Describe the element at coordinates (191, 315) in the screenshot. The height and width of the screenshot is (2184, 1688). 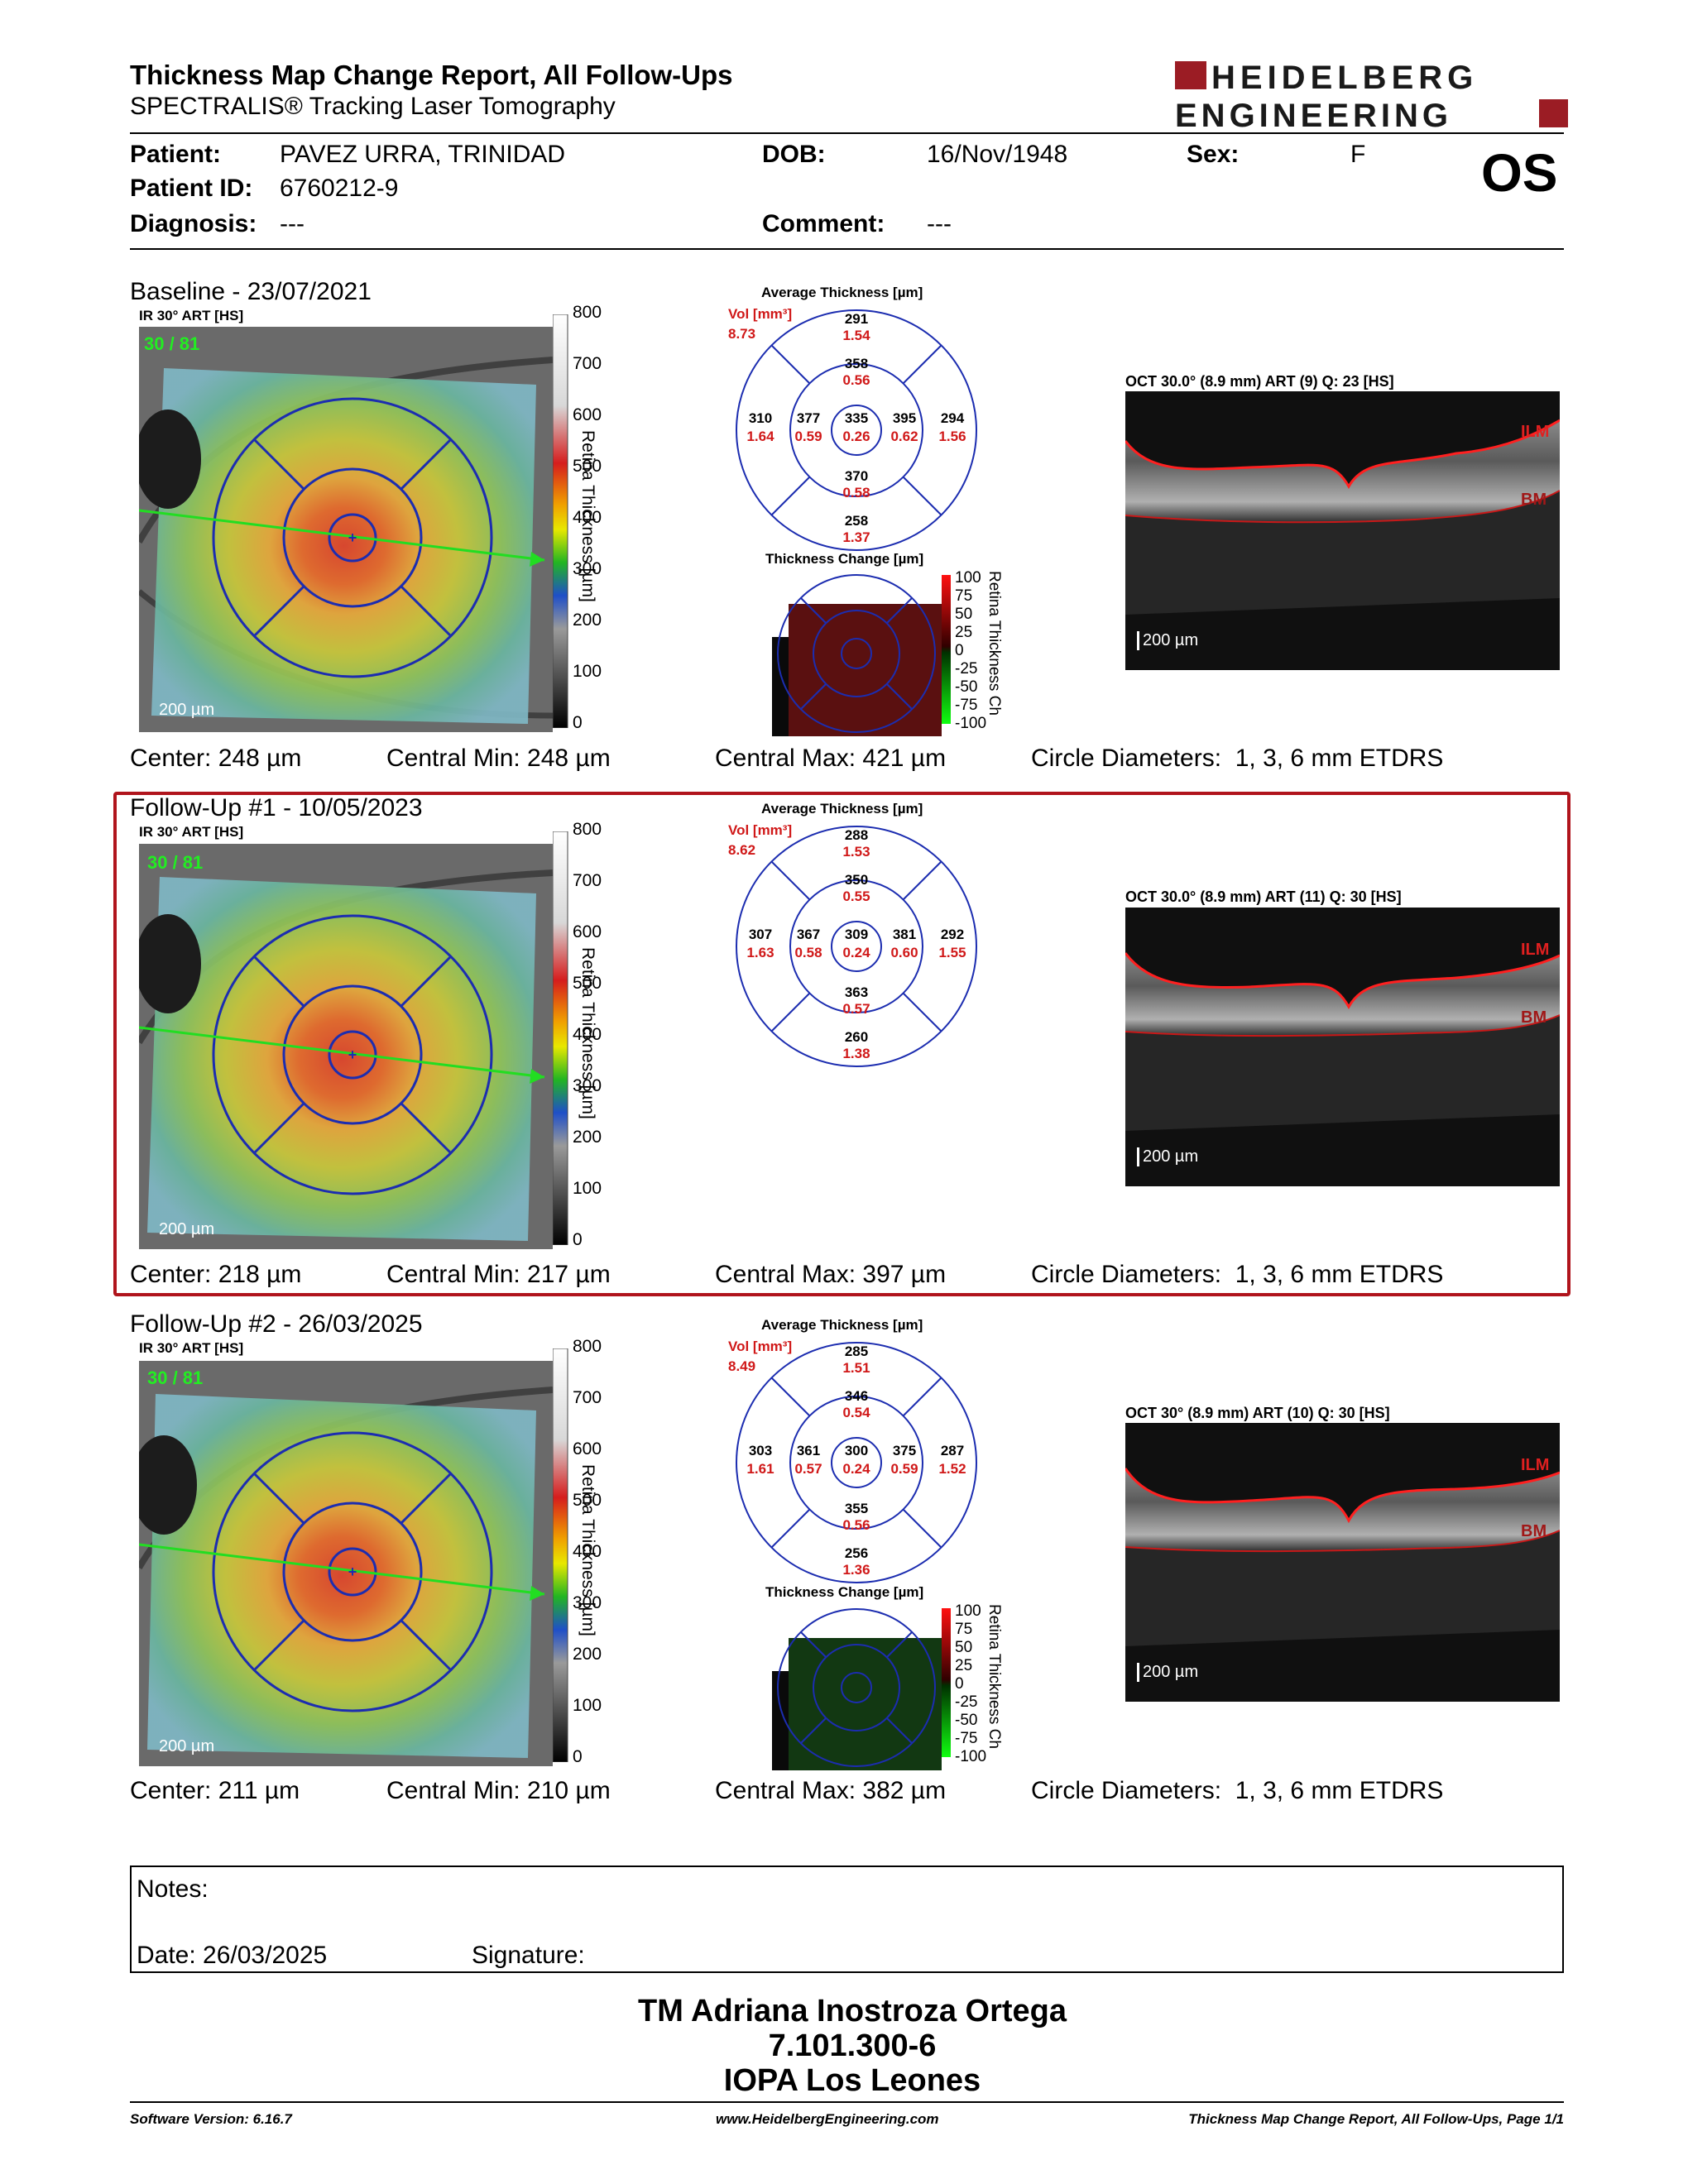
I see `ir-label: IR 30° ART [HS]` at that location.